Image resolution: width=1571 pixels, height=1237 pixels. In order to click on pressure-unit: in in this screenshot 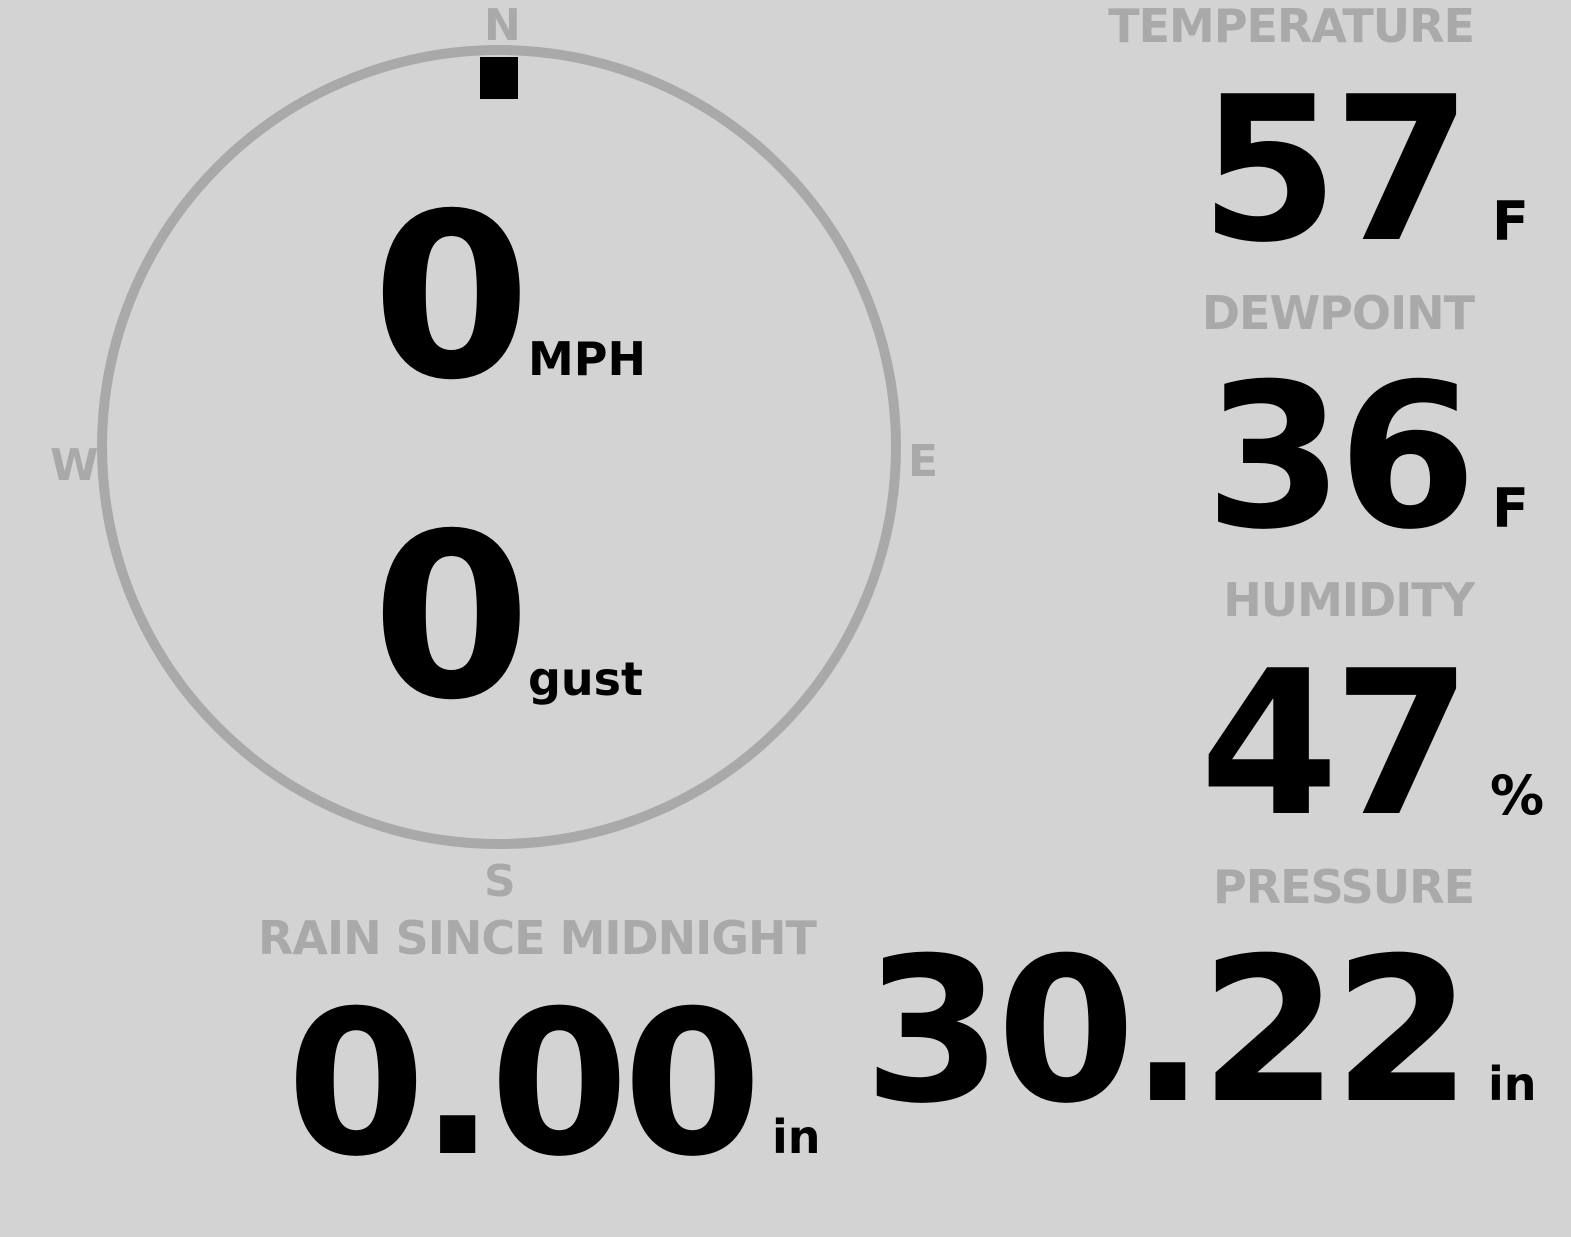, I will do `click(1512, 1084)`.